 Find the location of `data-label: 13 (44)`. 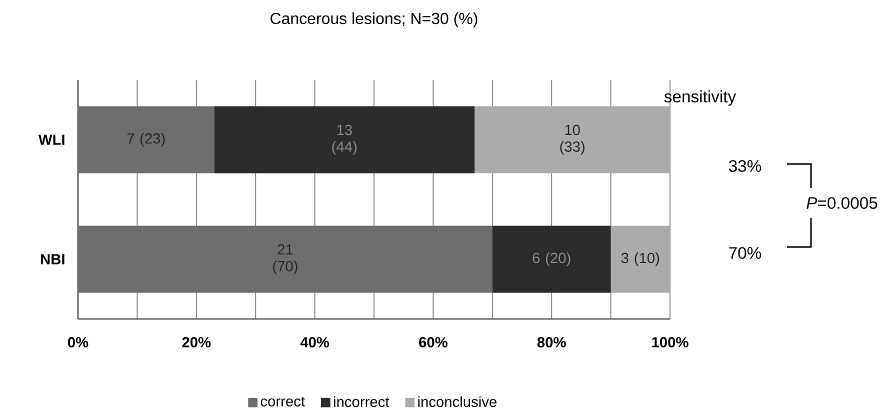

data-label: 13 (44) is located at coordinates (344, 139).